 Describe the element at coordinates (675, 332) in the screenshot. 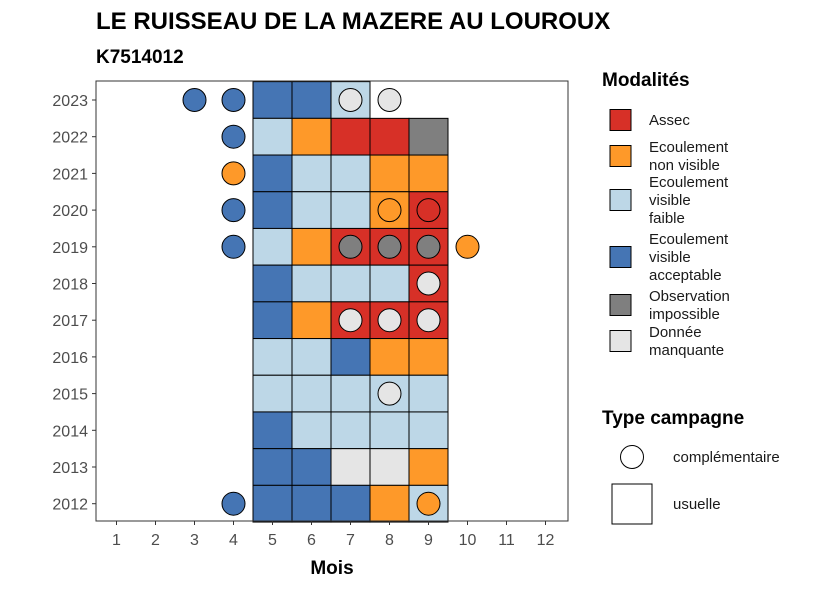

I see `legend-label-manquante: Donnée` at that location.